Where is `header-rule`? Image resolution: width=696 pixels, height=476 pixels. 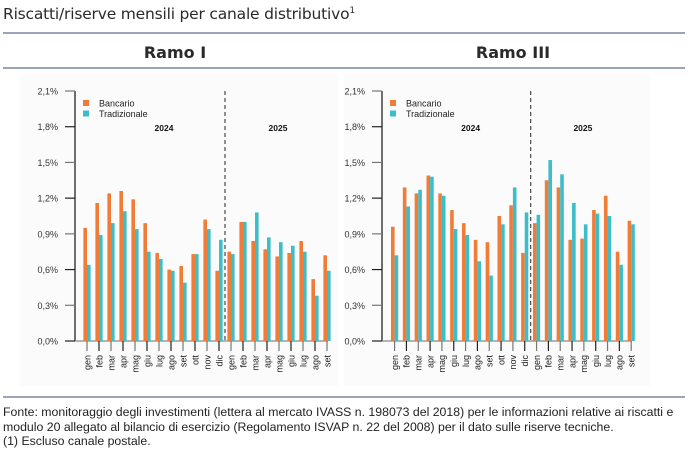 header-rule is located at coordinates (344, 68).